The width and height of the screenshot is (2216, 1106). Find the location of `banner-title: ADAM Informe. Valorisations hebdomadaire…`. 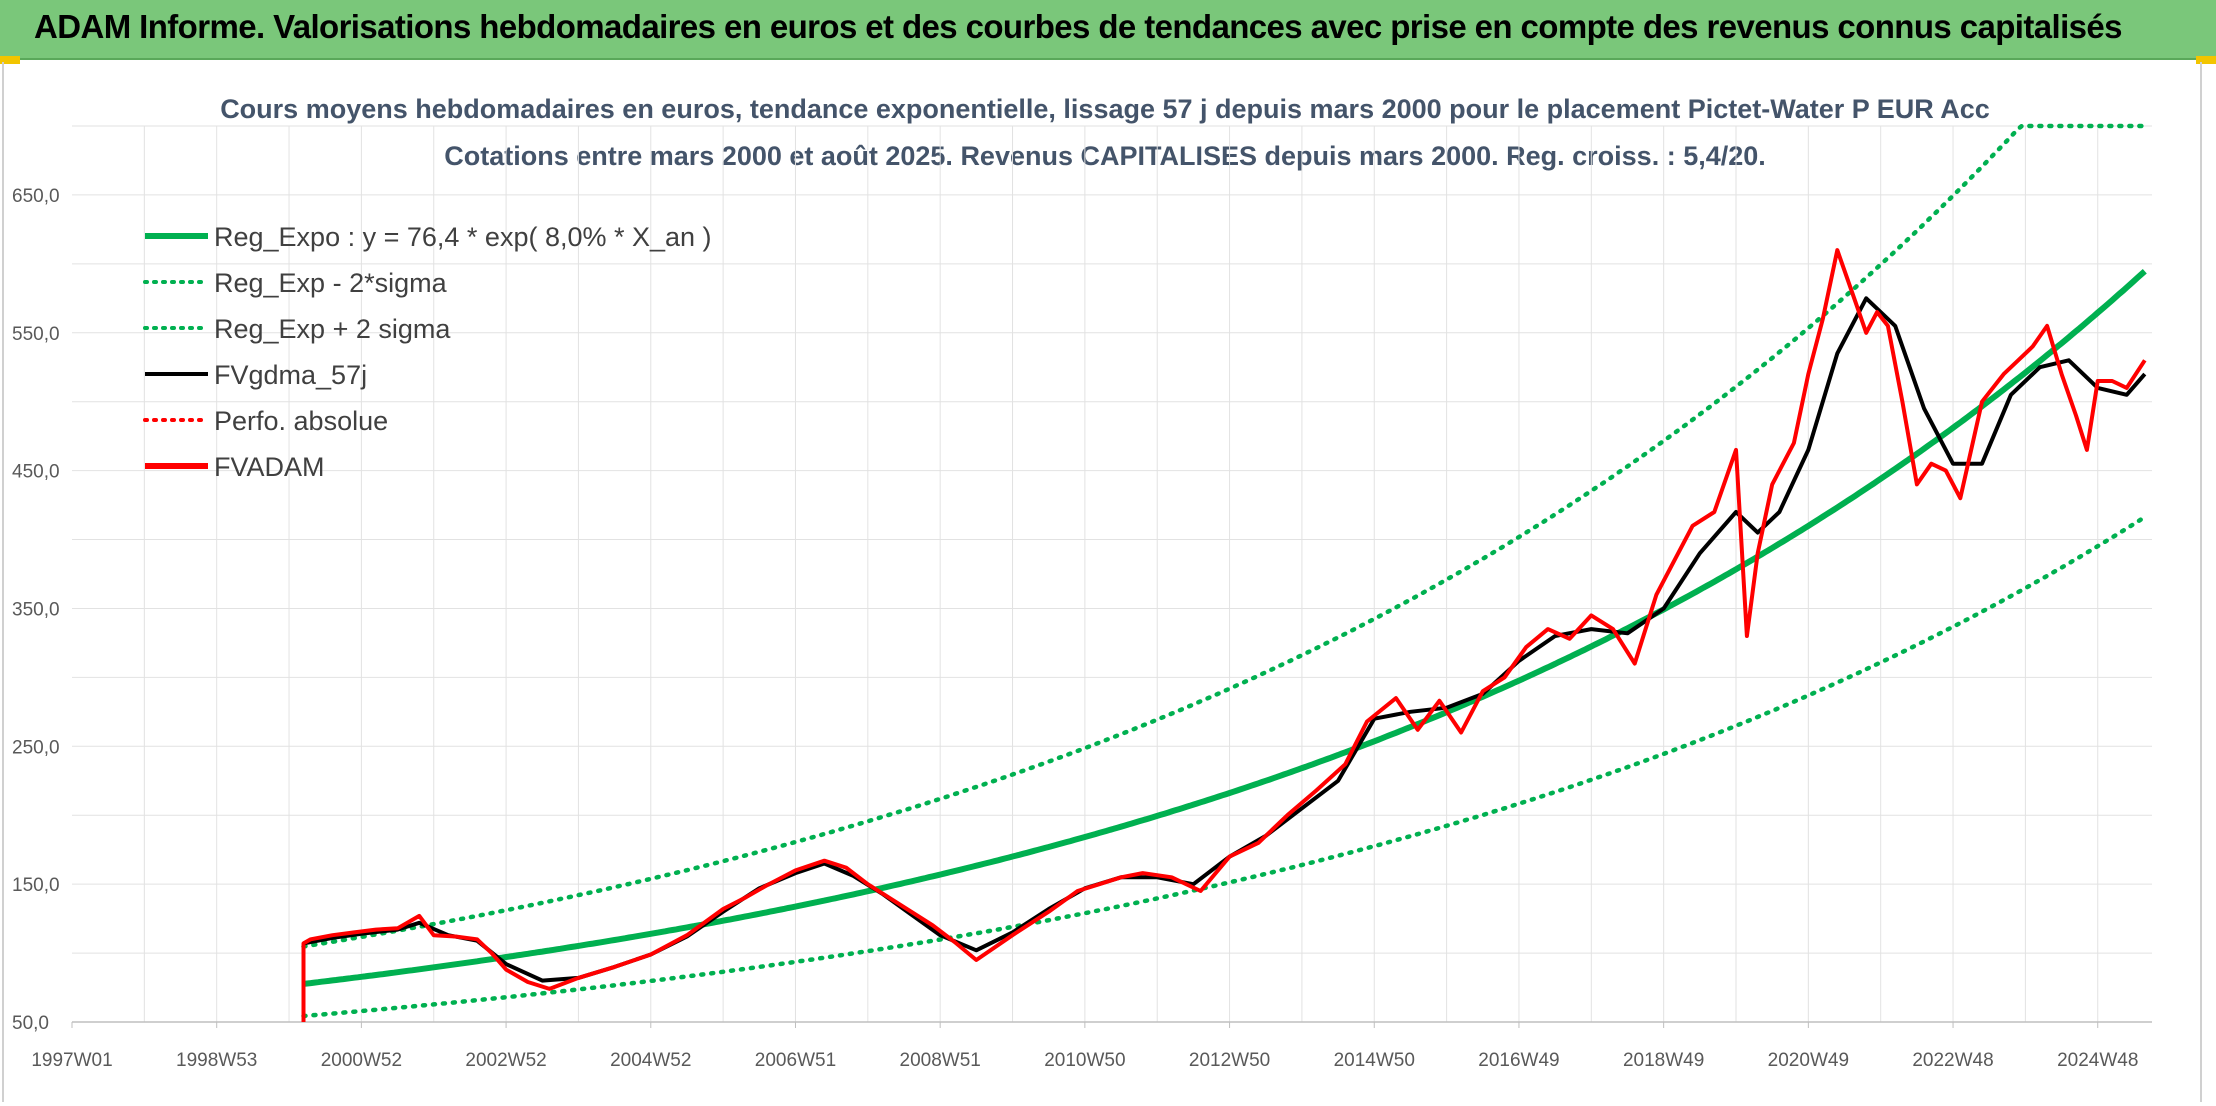

banner-title: ADAM Informe. Valorisations hebdomadaire… is located at coordinates (1078, 26).